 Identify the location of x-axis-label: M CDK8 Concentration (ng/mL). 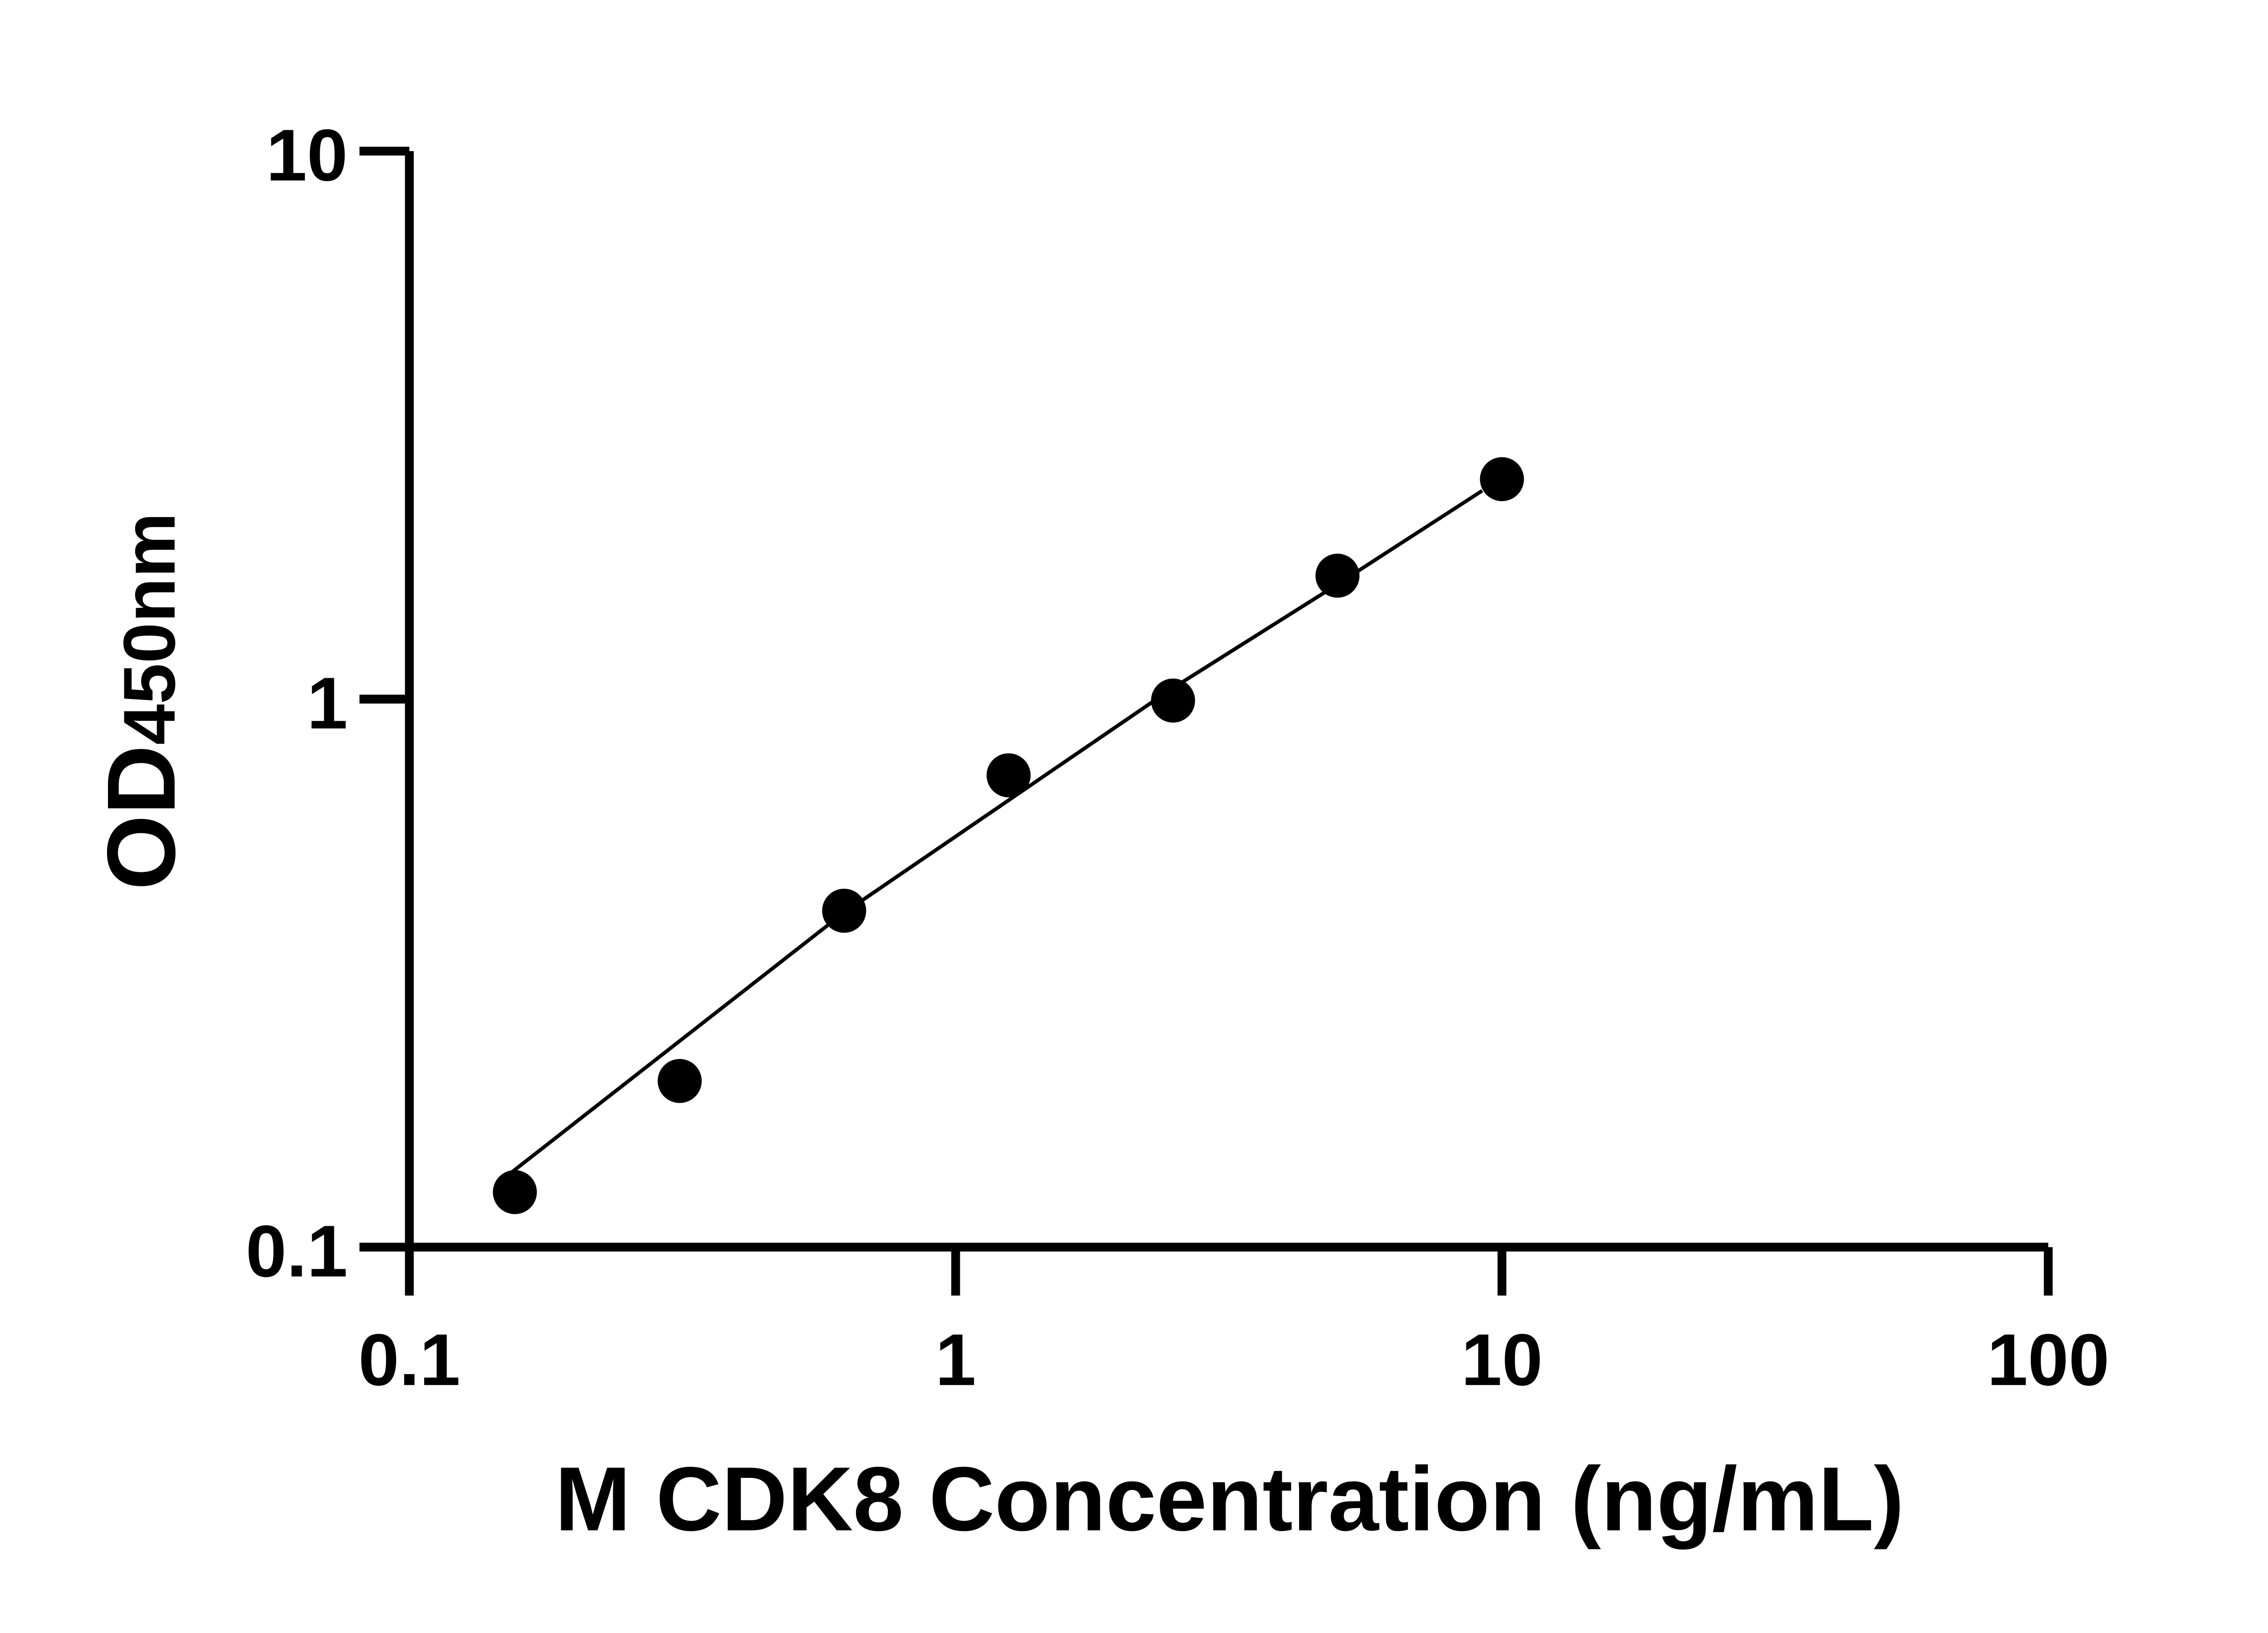
(1229, 1499).